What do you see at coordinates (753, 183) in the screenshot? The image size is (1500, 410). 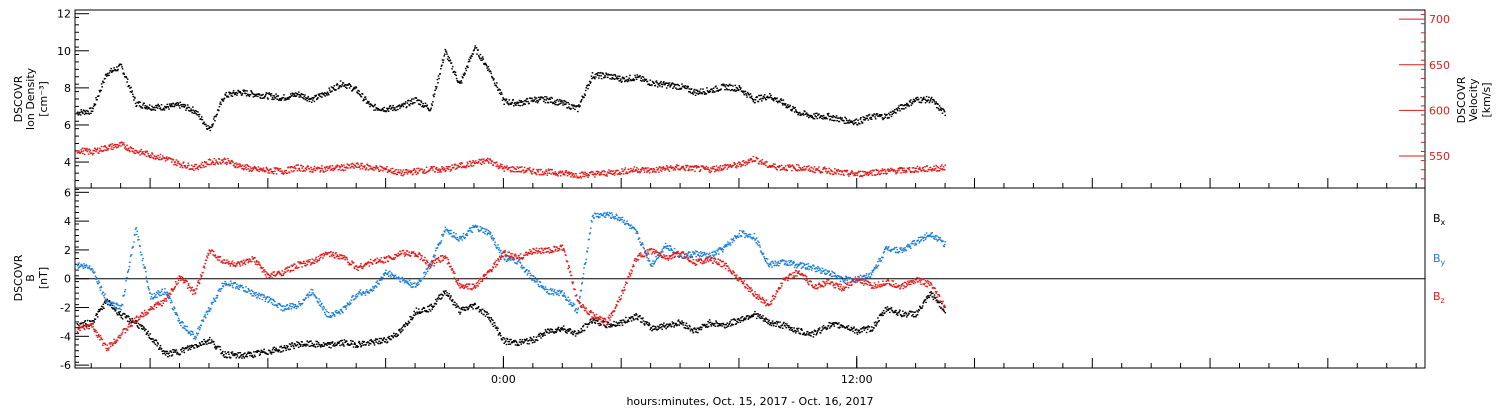 I see `top-x-axis` at bounding box center [753, 183].